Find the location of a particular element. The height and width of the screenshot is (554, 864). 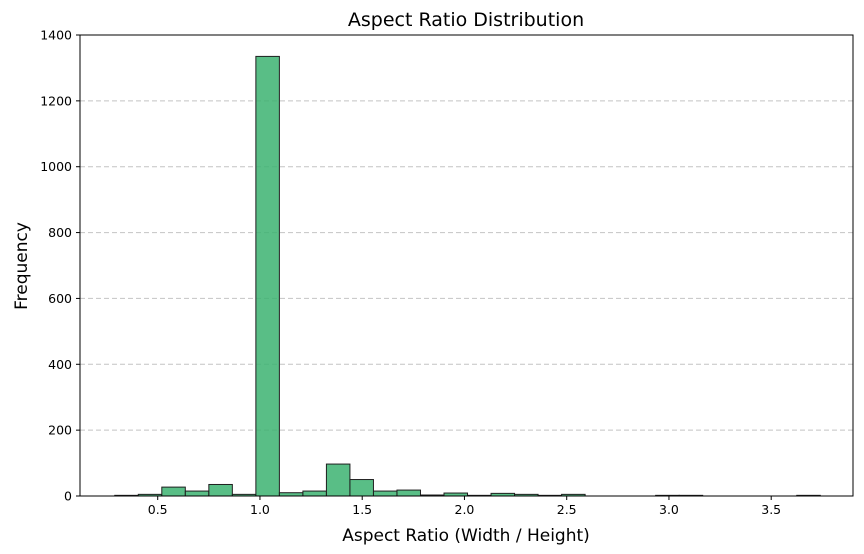

chart-title: Aspect Ratio Distribution is located at coordinates (466, 20).